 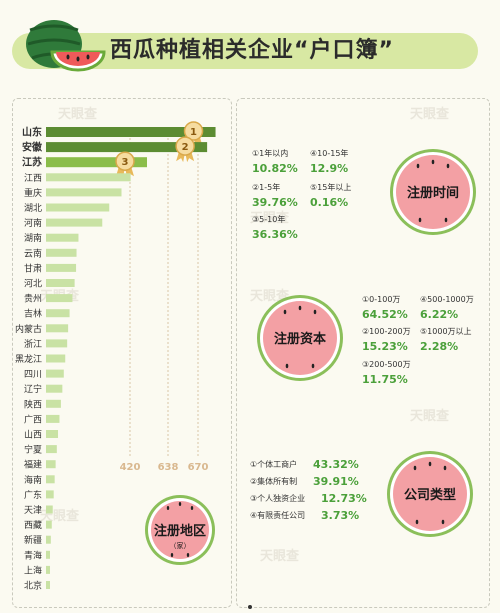 What do you see at coordinates (266, 187) in the screenshot?
I see `reg-time-item-label: ②1-5年` at bounding box center [266, 187].